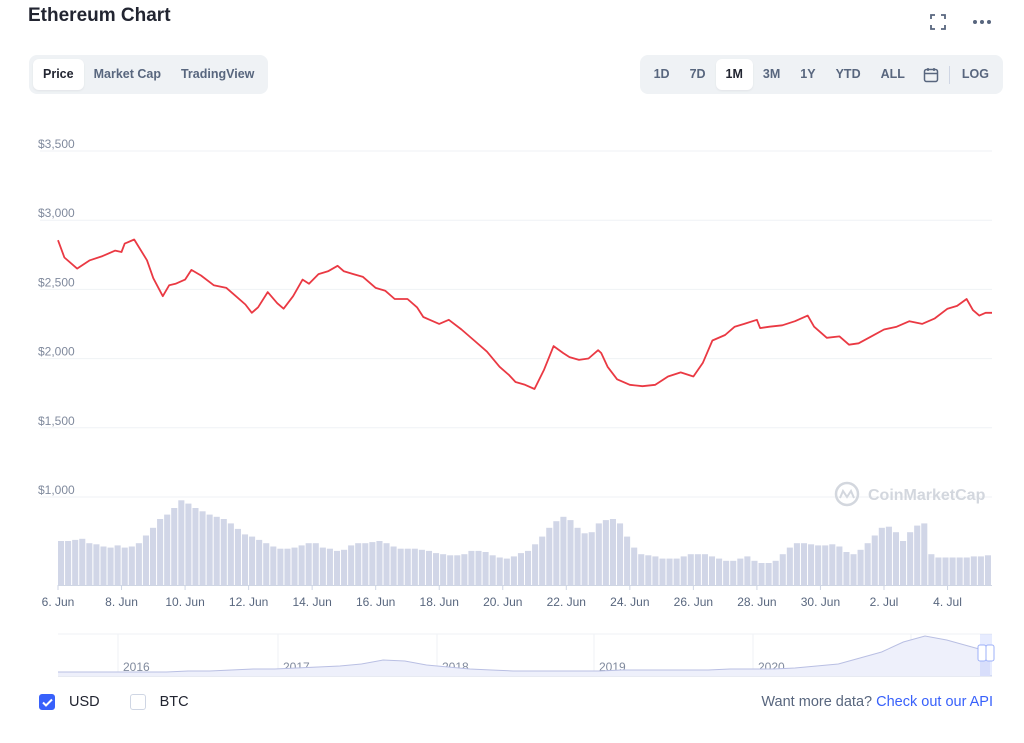 The width and height of the screenshot is (1024, 743). I want to click on api-link: Check out our API, so click(934, 702).